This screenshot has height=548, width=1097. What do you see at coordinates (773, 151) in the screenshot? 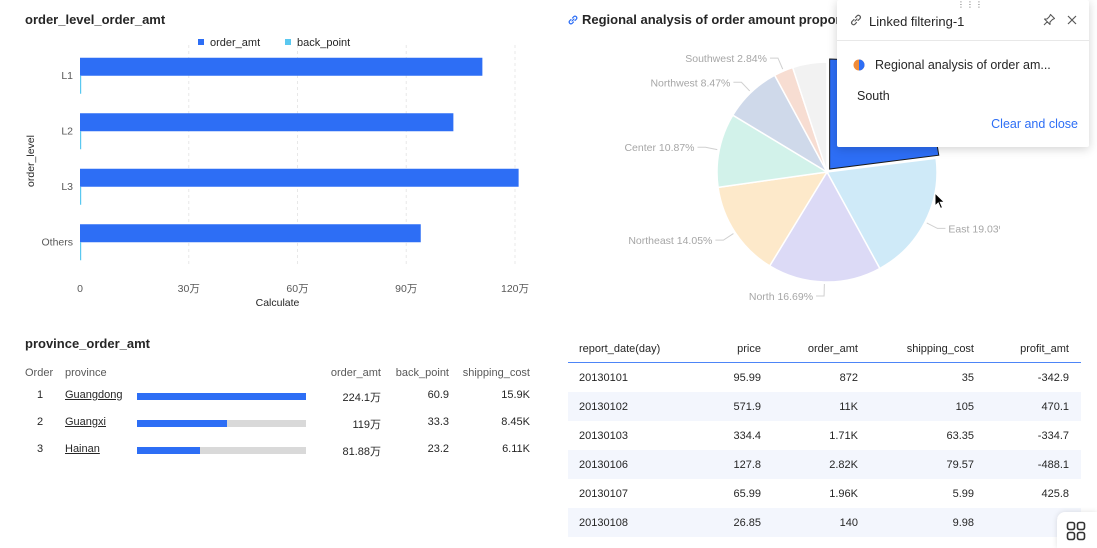
I see `pie-slice-center` at bounding box center [773, 151].